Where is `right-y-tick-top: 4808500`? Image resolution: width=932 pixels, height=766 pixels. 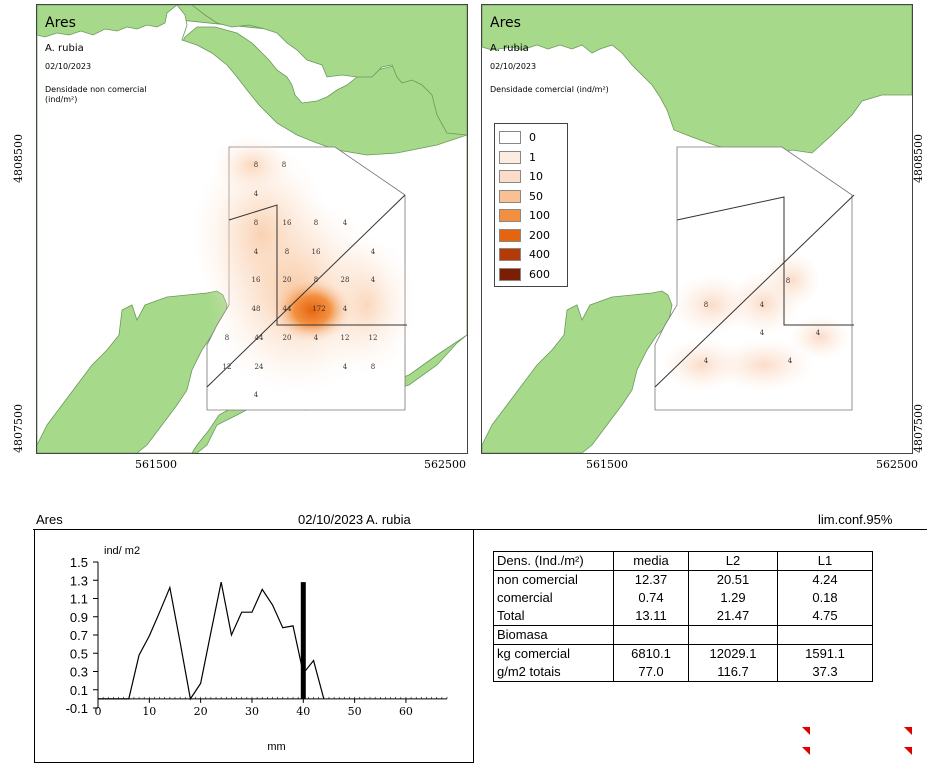
right-y-tick-top: 4808500 is located at coordinates (918, 158).